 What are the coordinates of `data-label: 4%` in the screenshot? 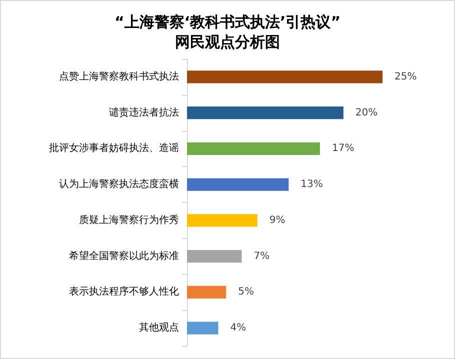 It's located at (238, 328).